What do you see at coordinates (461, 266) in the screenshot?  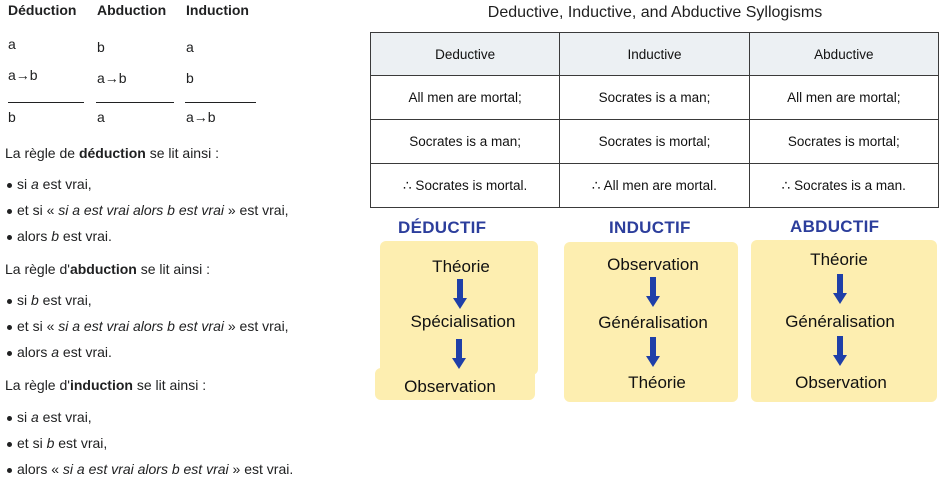 I see `deductif-step-1: Théorie` at bounding box center [461, 266].